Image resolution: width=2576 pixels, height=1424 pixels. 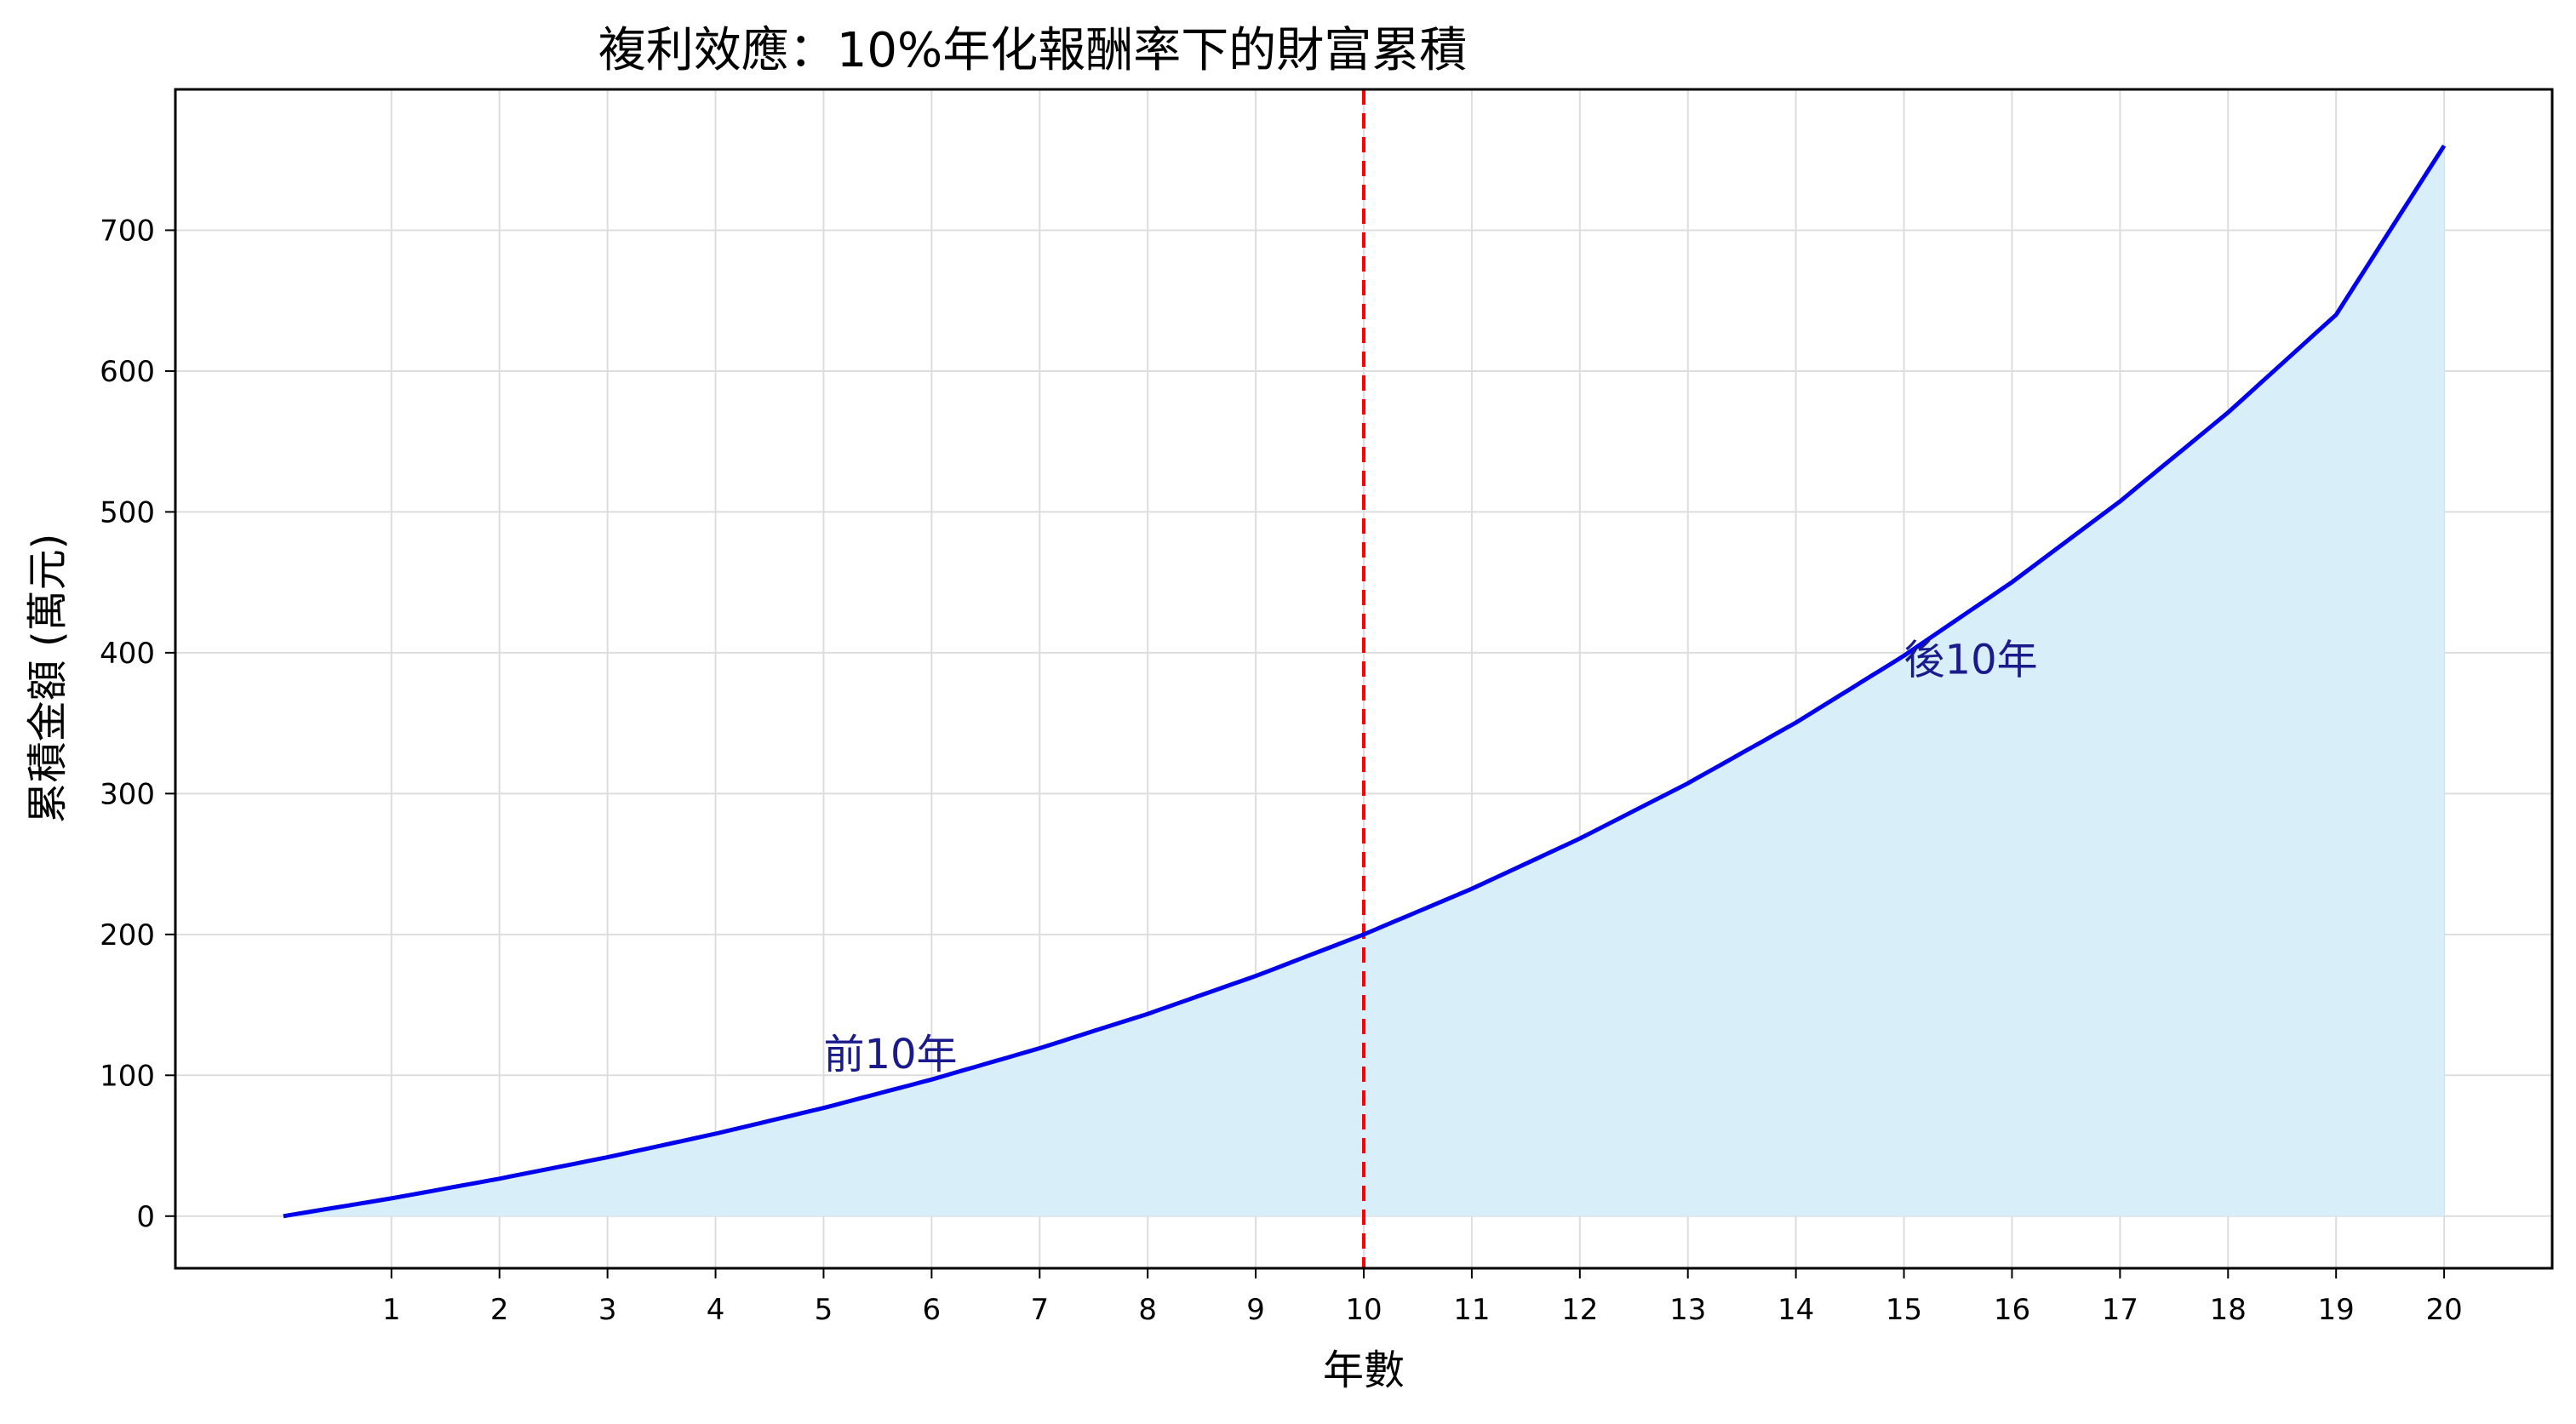 I want to click on y-tick-label: 600, so click(x=127, y=372).